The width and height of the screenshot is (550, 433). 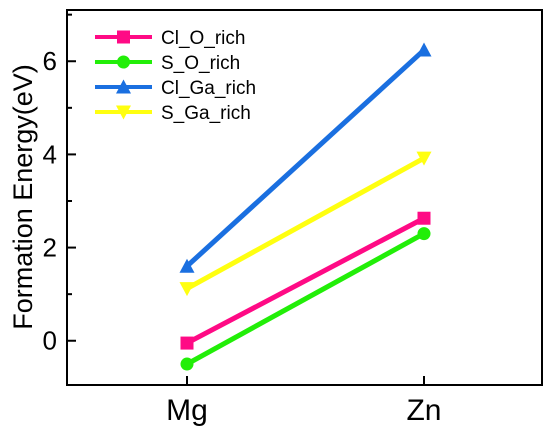 I want to click on y-tick-label: 2, so click(x=50, y=248).